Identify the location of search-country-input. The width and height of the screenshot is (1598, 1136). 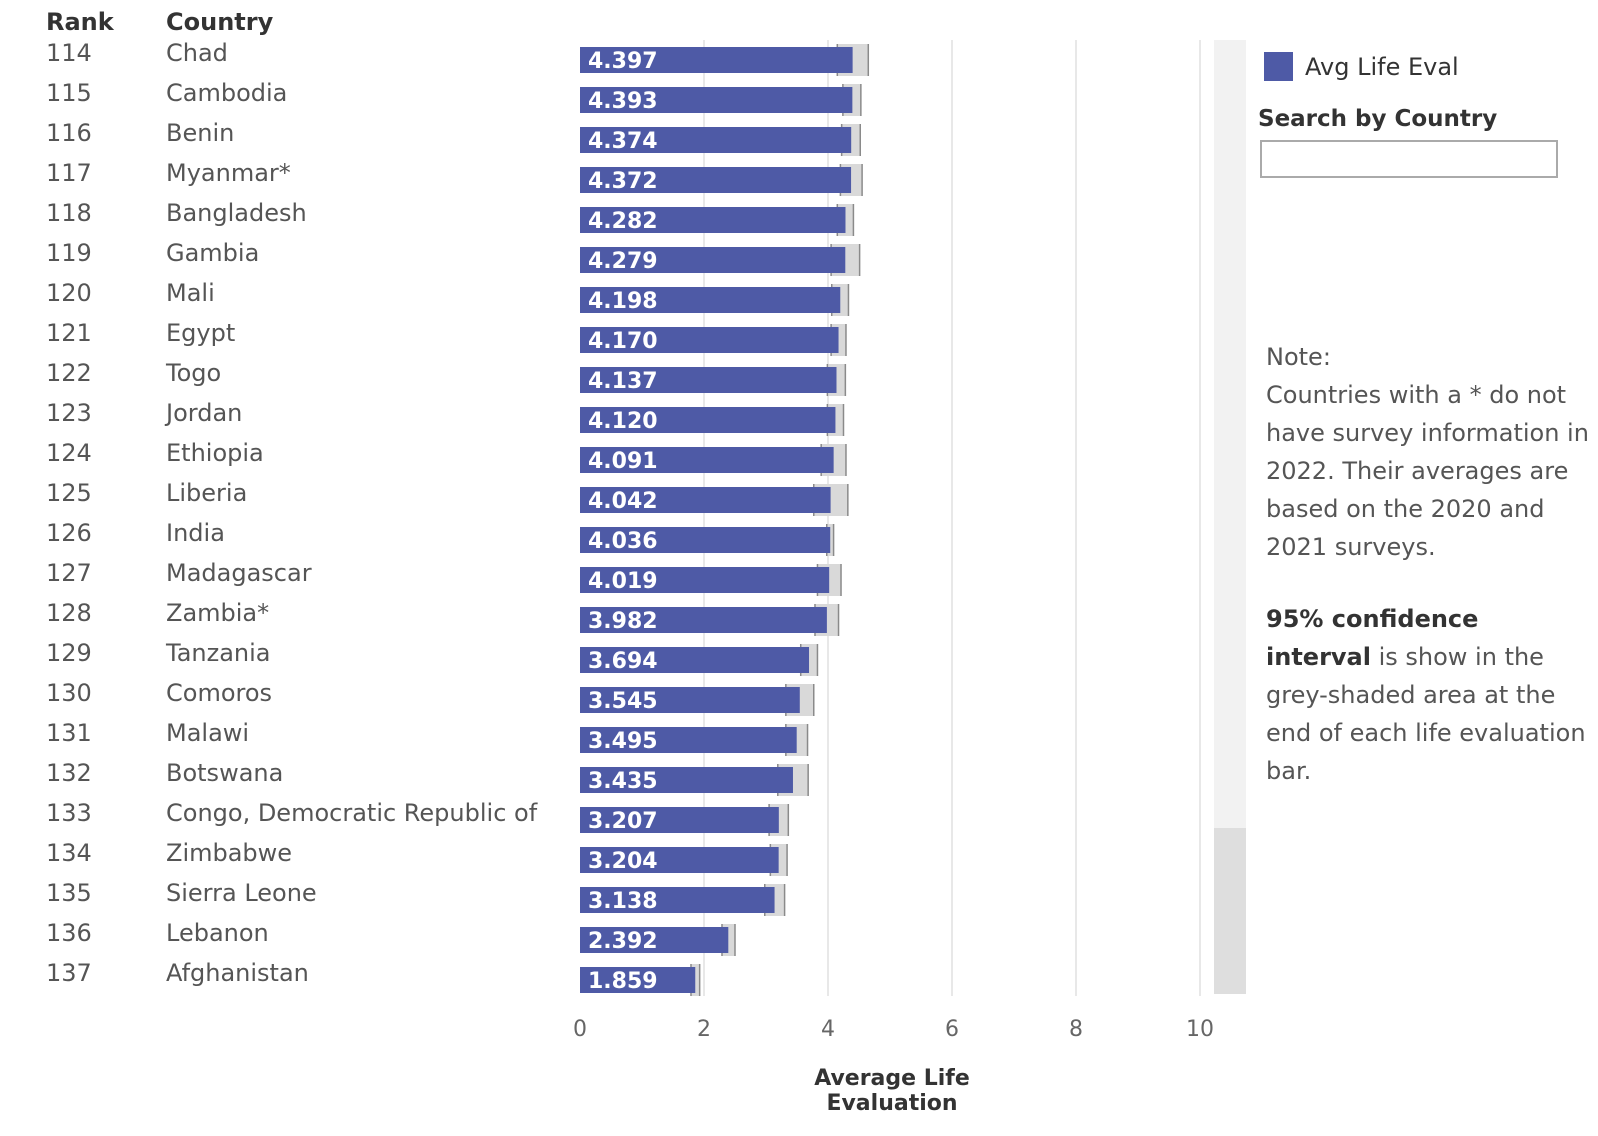
(1409, 159).